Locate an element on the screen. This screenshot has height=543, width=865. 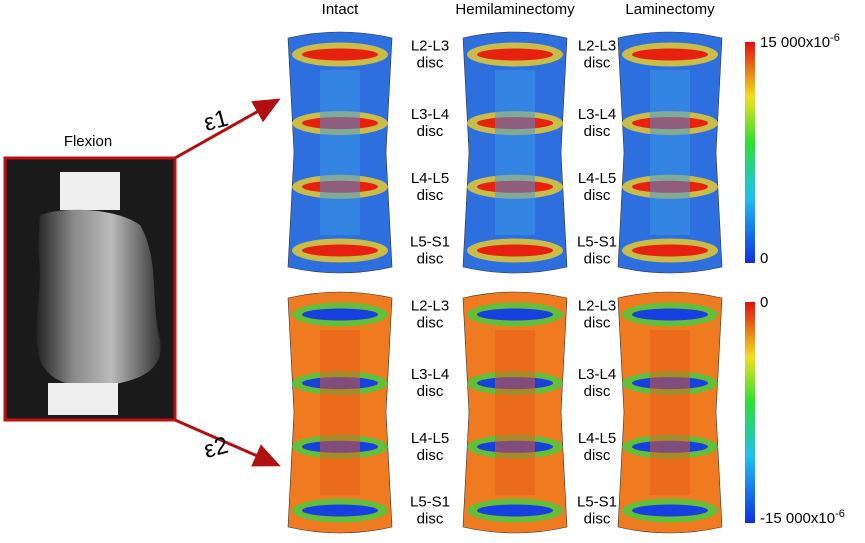
scale-label: -15 000x10-6 is located at coordinates (802, 517).